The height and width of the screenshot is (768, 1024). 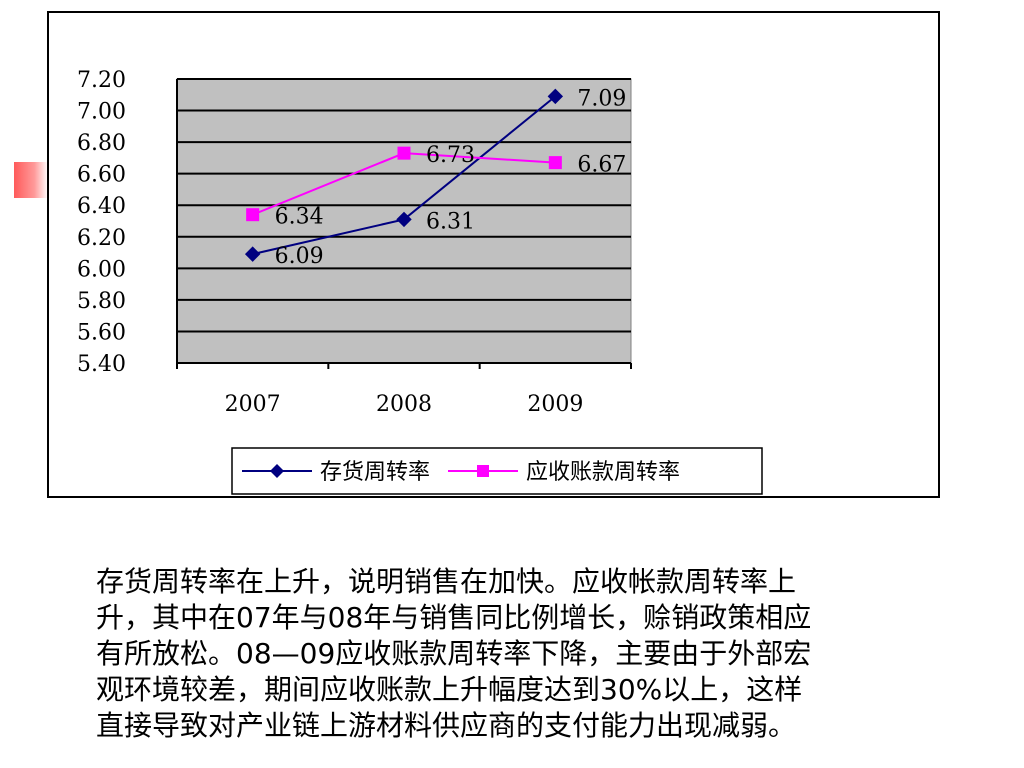 What do you see at coordinates (601, 98) in the screenshot?
I see `data-label: 7.09` at bounding box center [601, 98].